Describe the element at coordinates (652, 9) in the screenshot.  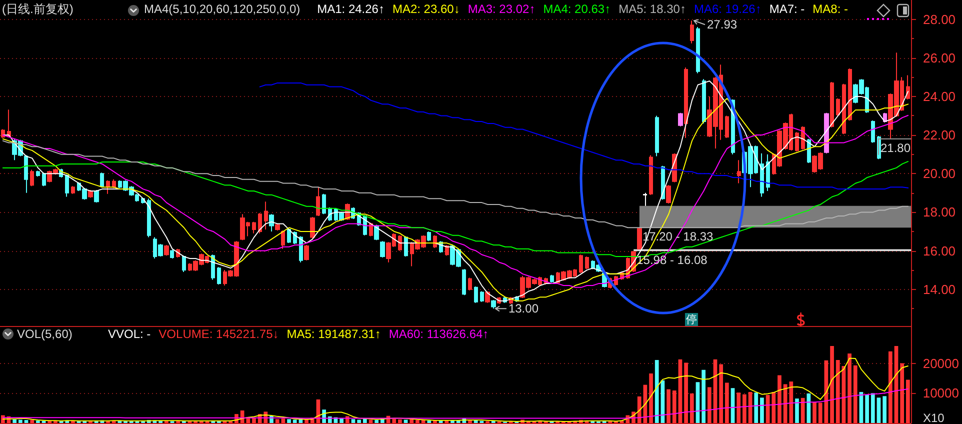
I see `text: MA5: 18.30↑` at that location.